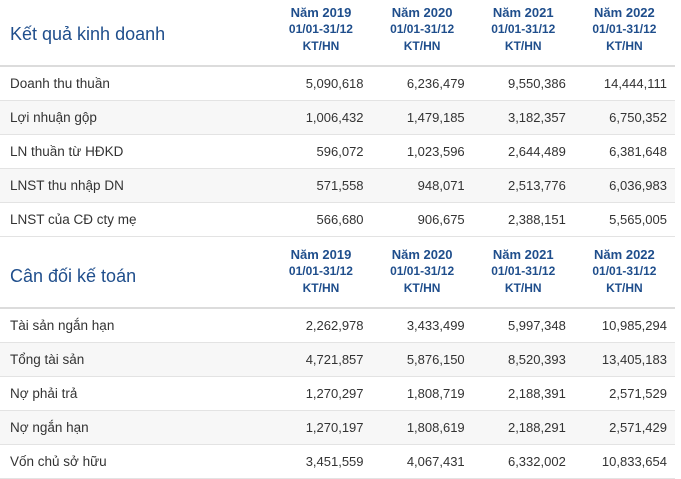  Describe the element at coordinates (624, 151) in the screenshot. I see `cell-value: 6,381,648` at that location.